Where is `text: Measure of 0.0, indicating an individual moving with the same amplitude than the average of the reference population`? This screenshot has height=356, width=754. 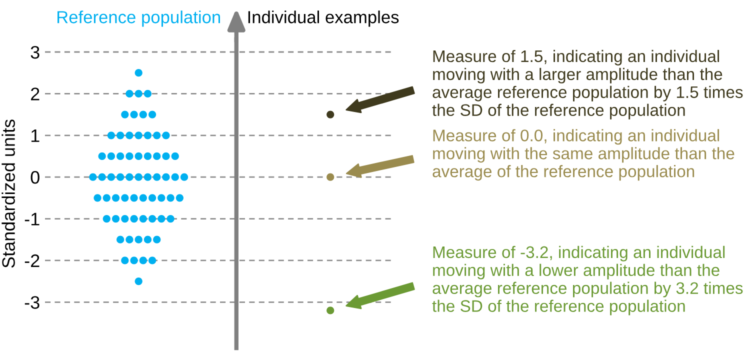 text: Measure of 0.0, indicating an individual moving with the same amplitude than the average of the reference population is located at coordinates (583, 155).